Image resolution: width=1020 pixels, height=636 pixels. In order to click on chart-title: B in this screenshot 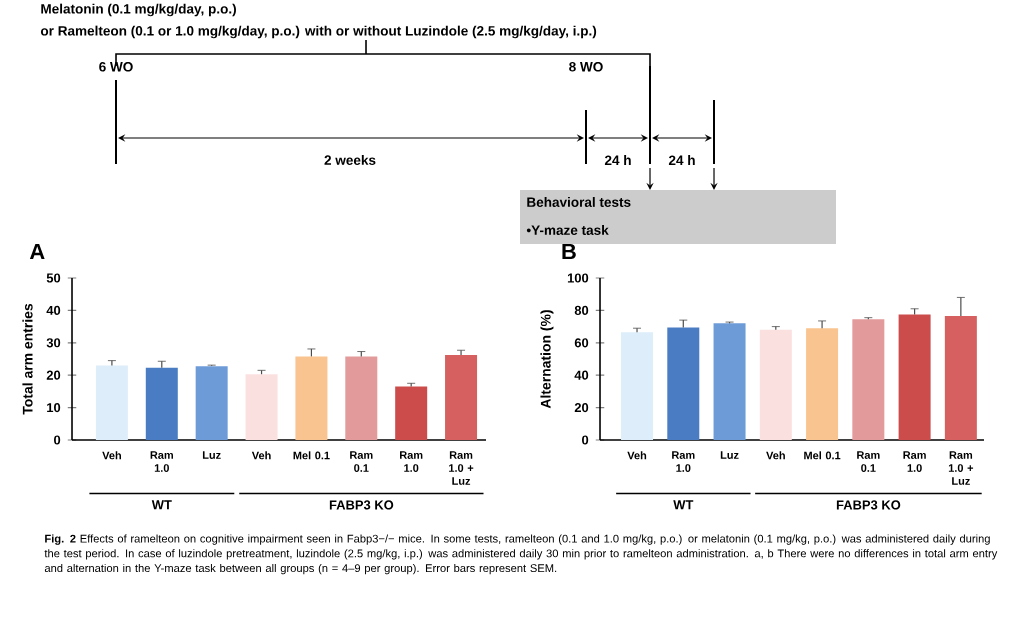, I will do `click(569, 251)`.